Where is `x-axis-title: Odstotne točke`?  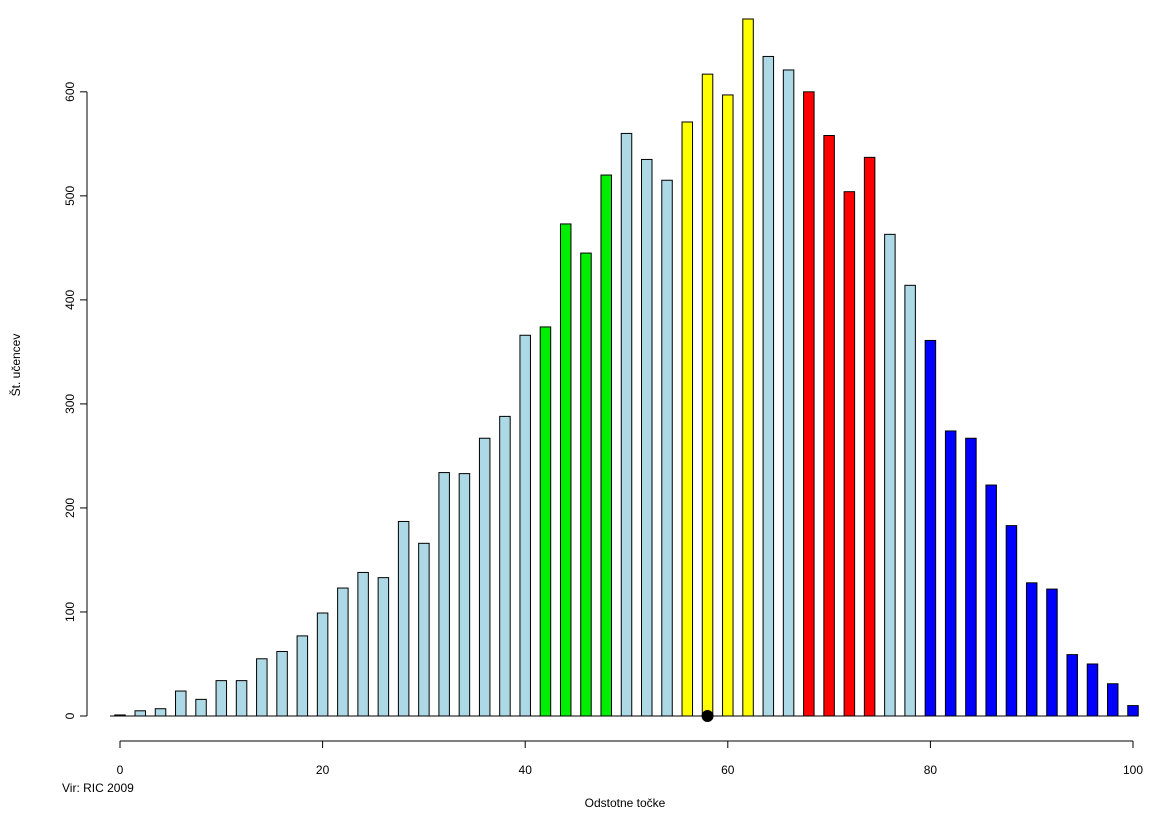 x-axis-title: Odstotne točke is located at coordinates (625, 803).